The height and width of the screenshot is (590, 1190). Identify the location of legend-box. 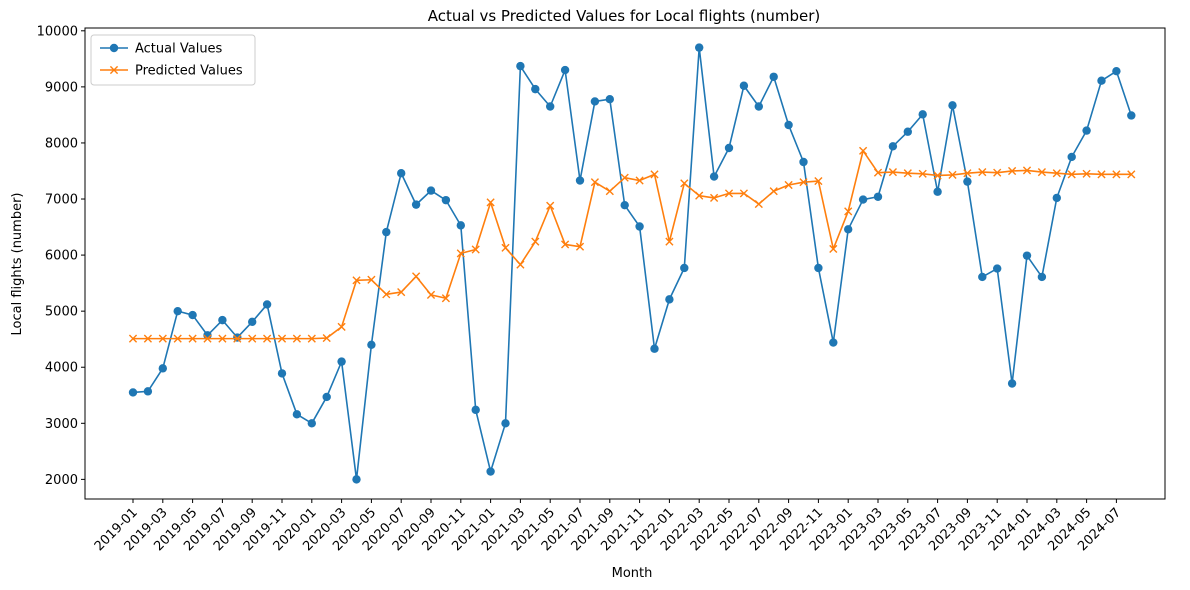
(173, 60).